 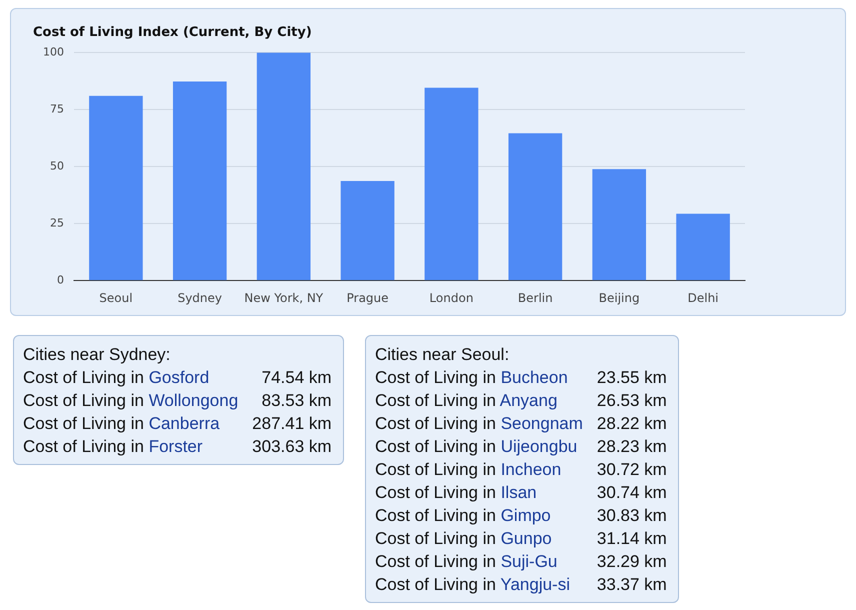 What do you see at coordinates (291, 424) in the screenshot?
I see `text: 287.41 km` at bounding box center [291, 424].